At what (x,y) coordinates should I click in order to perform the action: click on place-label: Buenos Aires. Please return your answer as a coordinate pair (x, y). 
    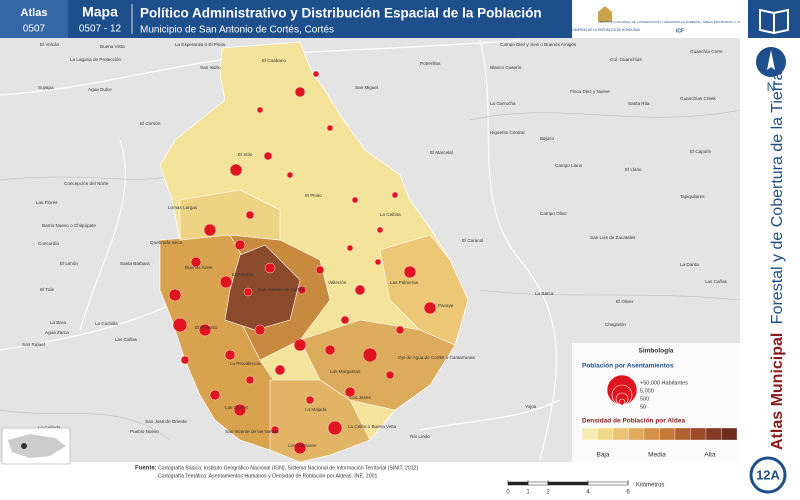
    Looking at the image, I should click on (199, 267).